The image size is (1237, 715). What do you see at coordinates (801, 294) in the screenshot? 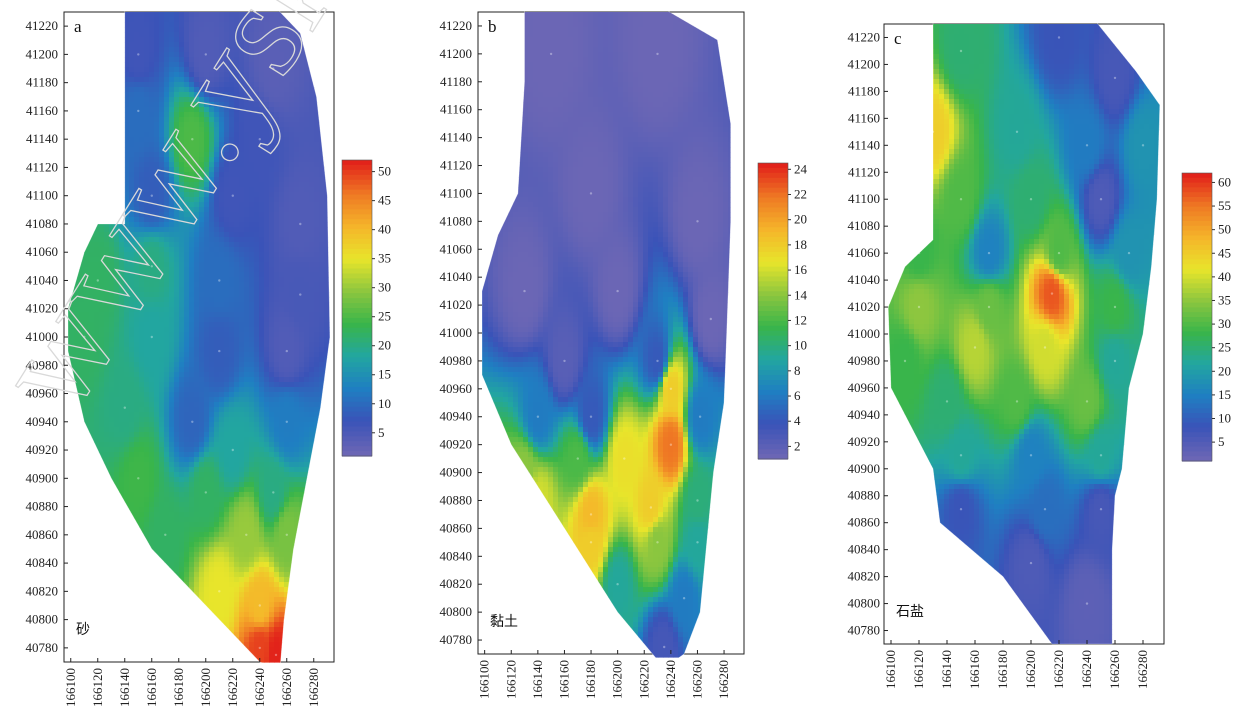
I see `colorbar-tick-label: 14` at bounding box center [801, 294].